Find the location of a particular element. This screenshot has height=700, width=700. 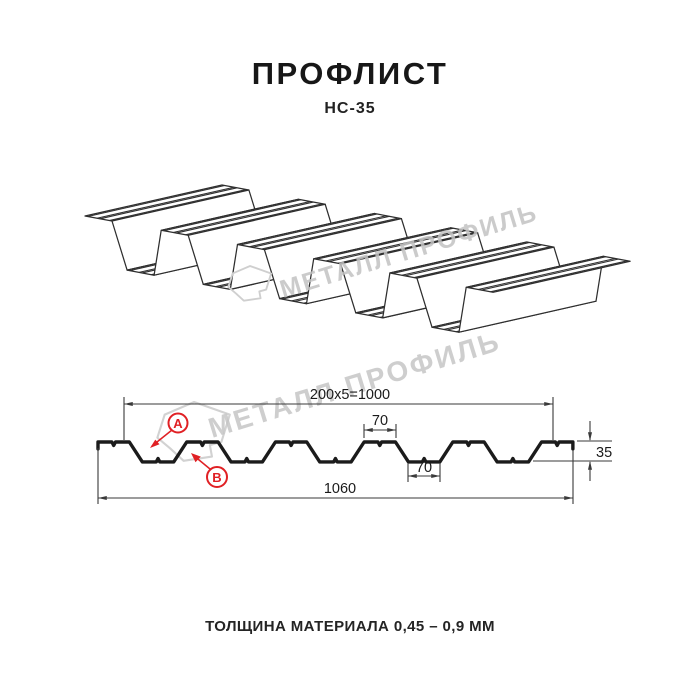

callout-a-label: A is located at coordinates (178, 423).